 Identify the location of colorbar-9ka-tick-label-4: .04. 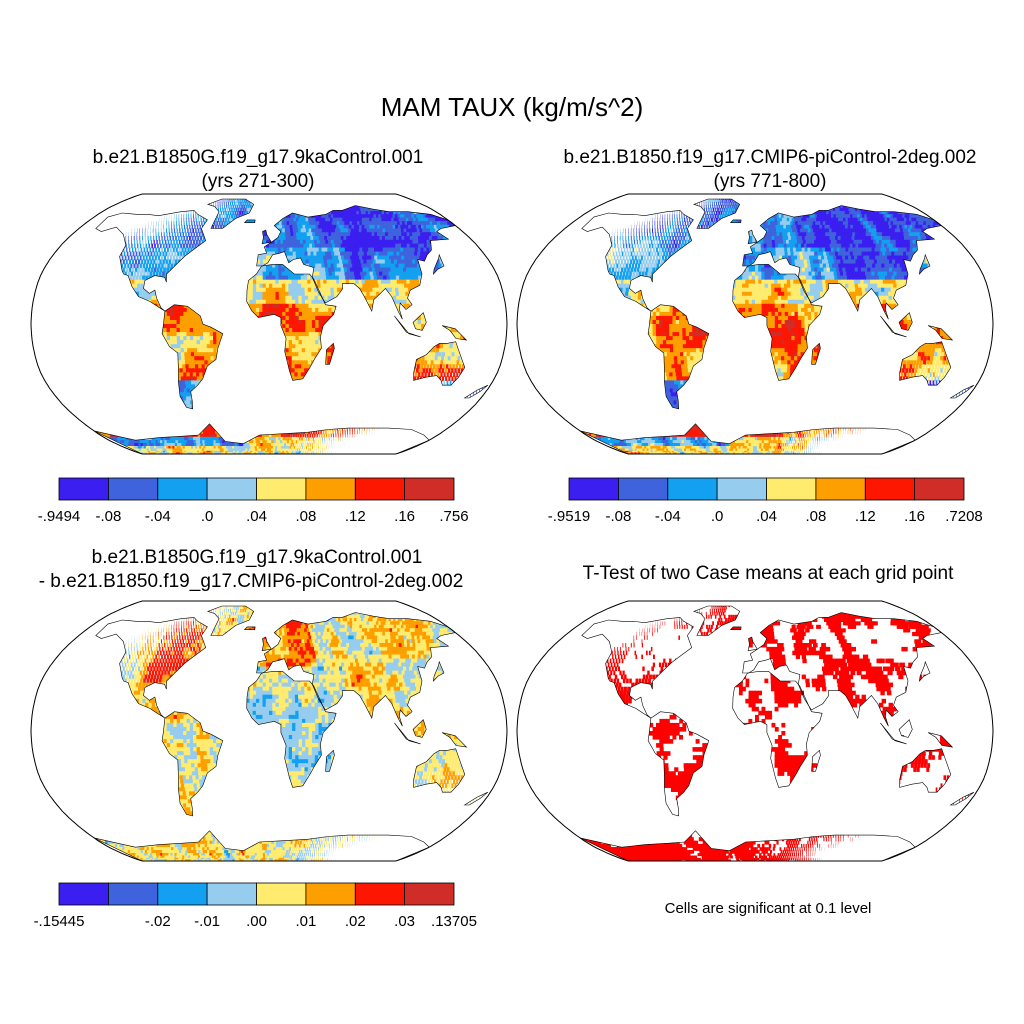
(256, 516).